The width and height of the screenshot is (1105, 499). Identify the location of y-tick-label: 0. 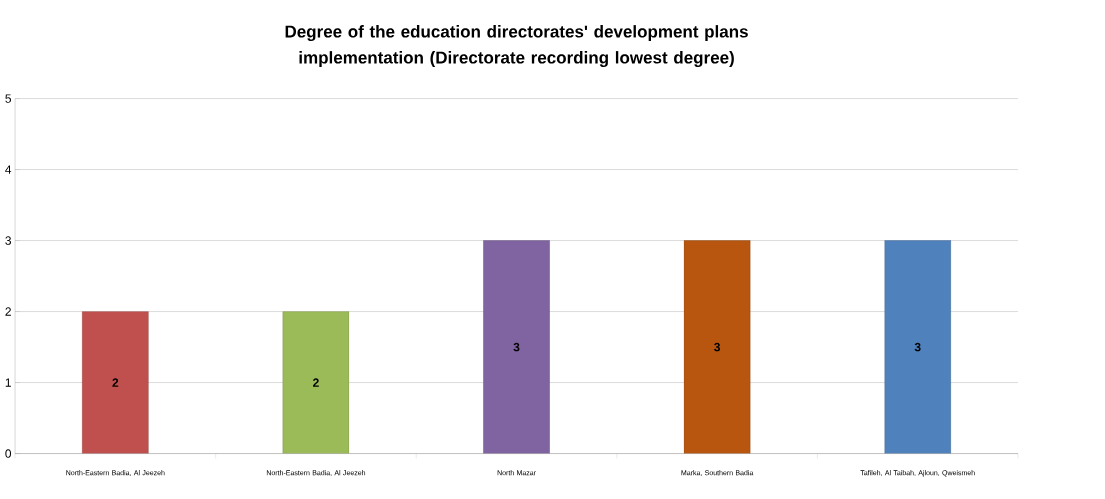
(8, 453).